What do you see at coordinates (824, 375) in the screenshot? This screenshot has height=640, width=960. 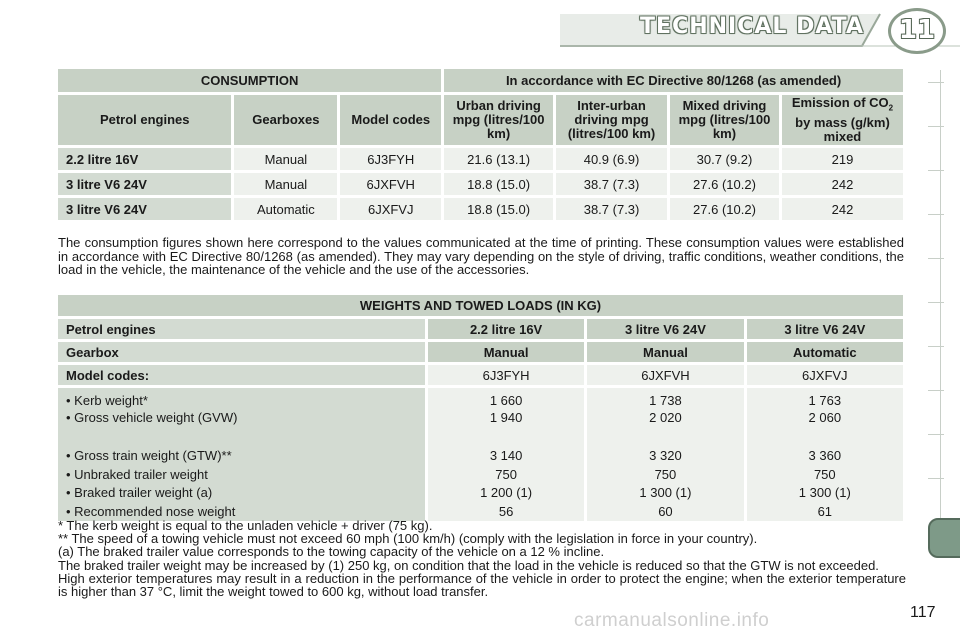 I see `model-code: 6JXFVJ` at bounding box center [824, 375].